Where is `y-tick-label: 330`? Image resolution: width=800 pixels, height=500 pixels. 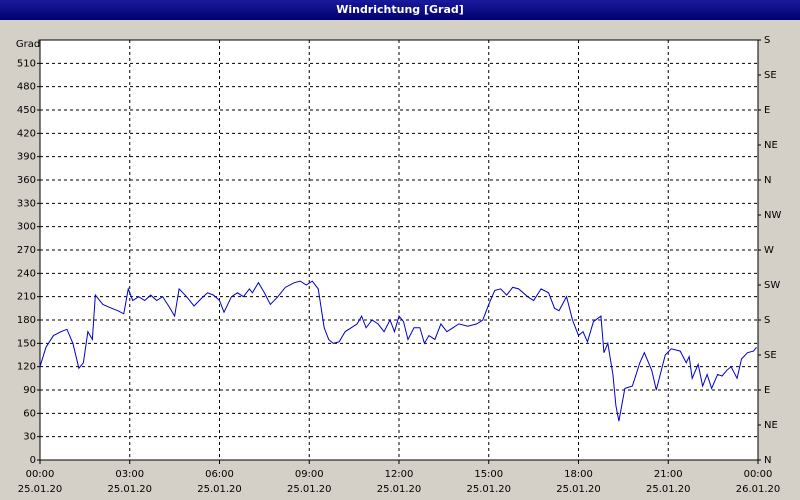 y-tick-label: 330 is located at coordinates (26, 203).